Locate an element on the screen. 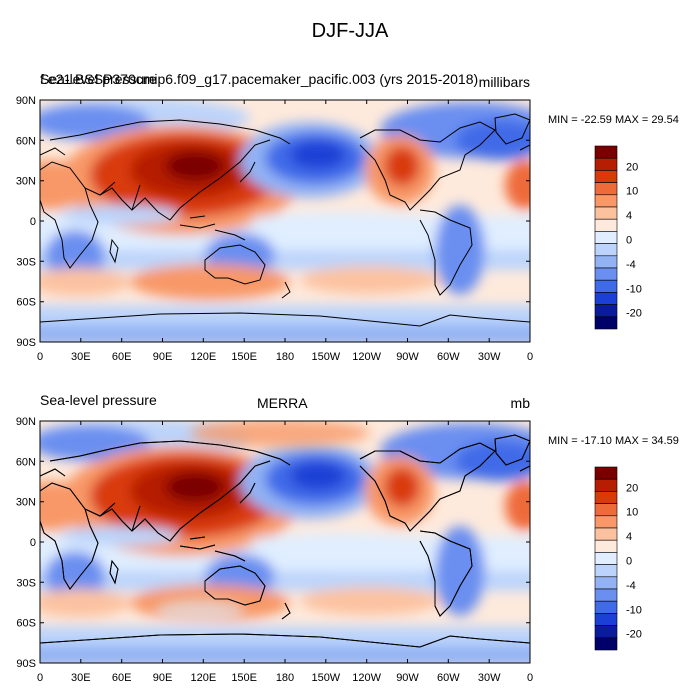 Image resolution: width=700 pixels, height=700 pixels. panel2-colorbar: 20 10 4 0 -4 -10 -20 is located at coordinates (618, 558).